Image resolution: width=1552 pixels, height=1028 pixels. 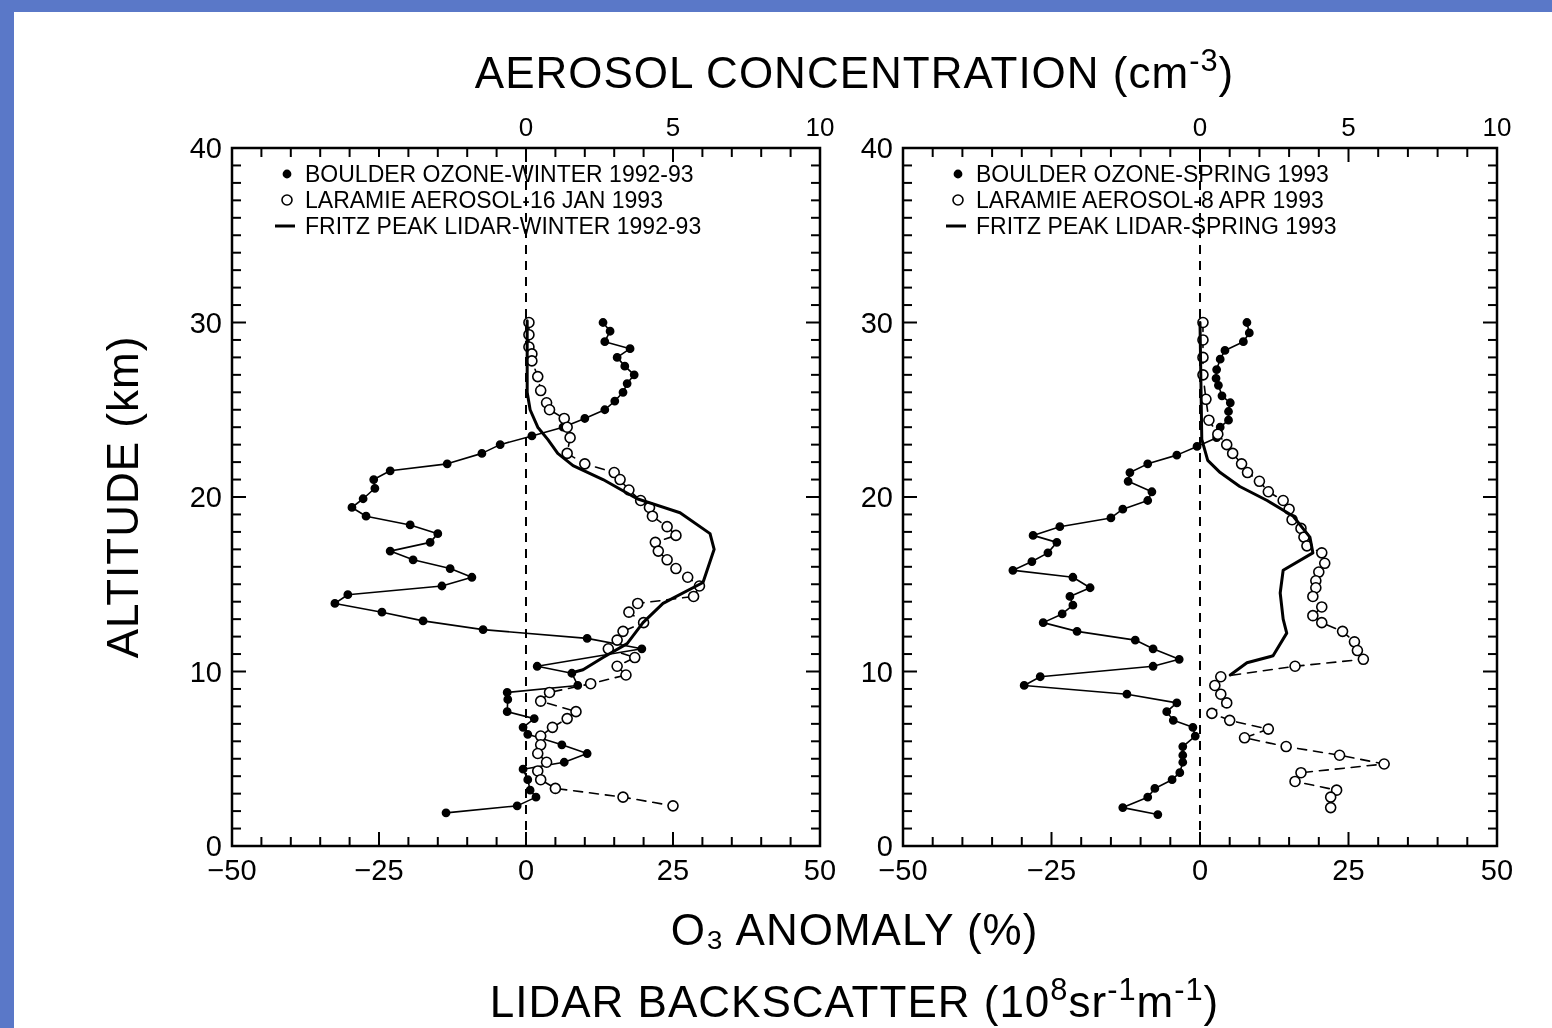 I want to click on legend-label: BOULDER OZONE-WINTER 1992-93, so click(x=499, y=174).